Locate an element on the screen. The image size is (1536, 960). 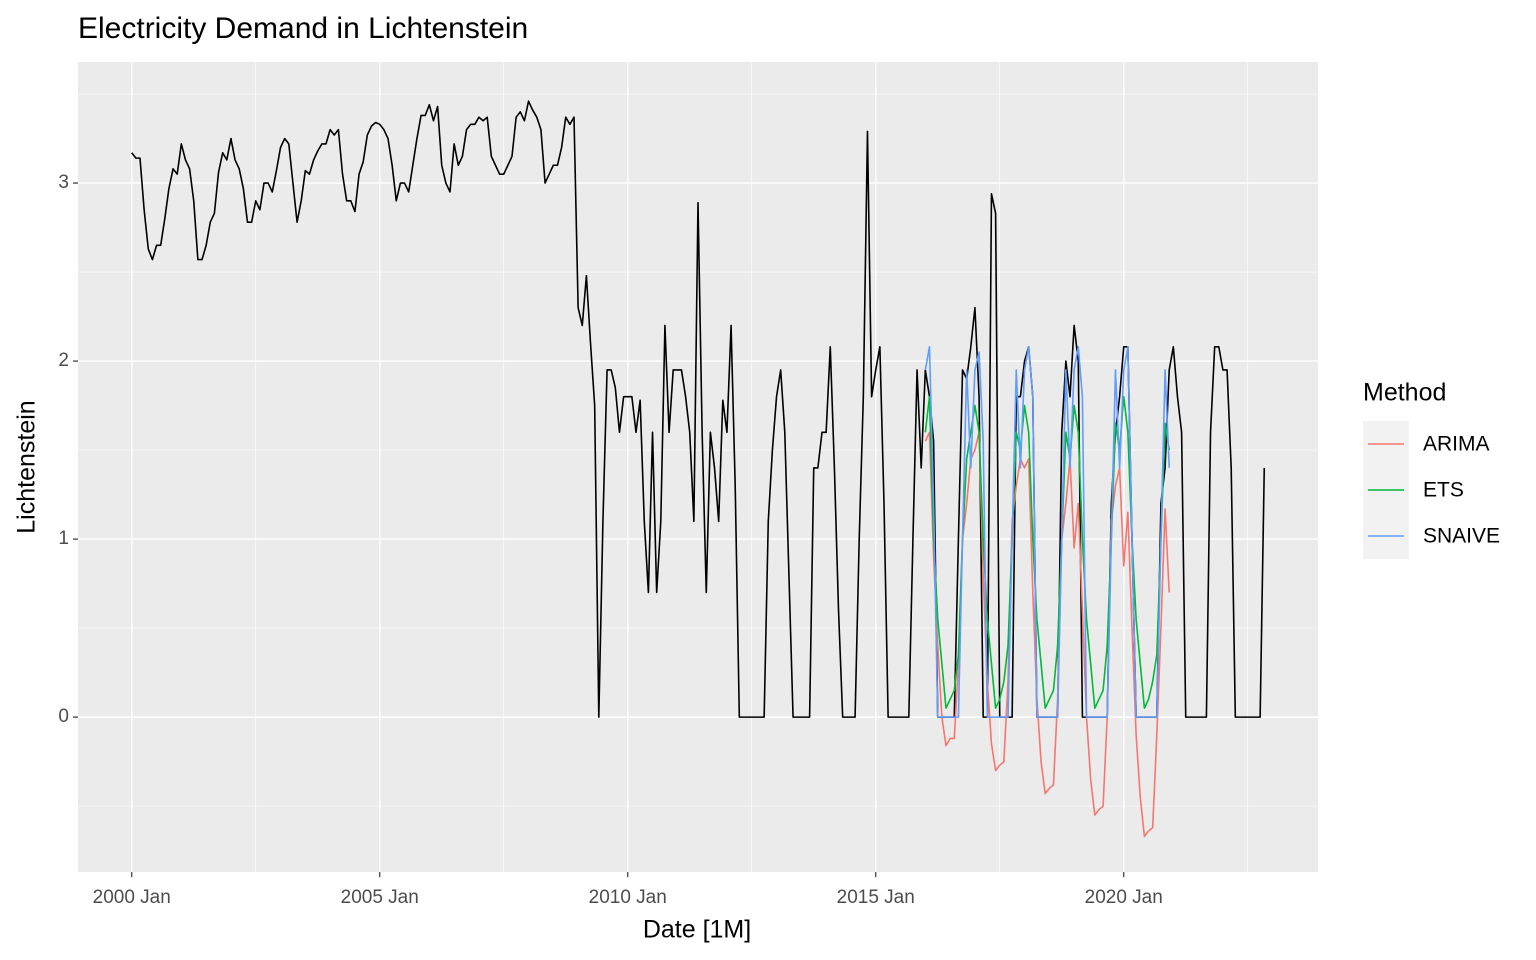
legend-label: SNAIVE is located at coordinates (1461, 536).